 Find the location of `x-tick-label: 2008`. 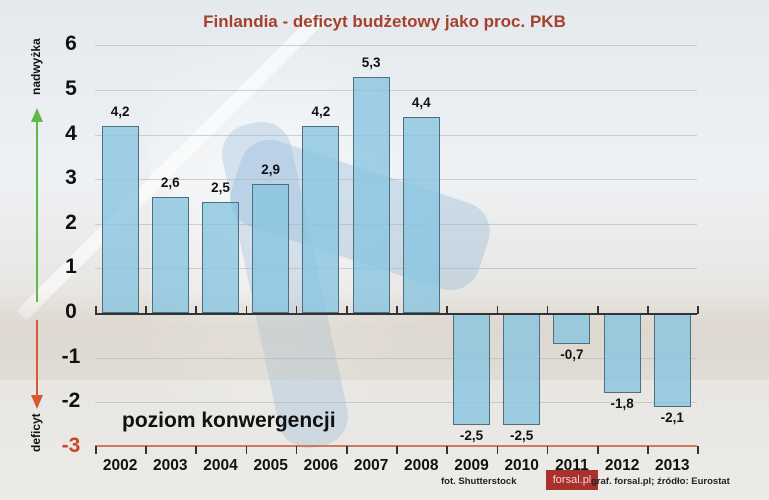

x-tick-label: 2008 is located at coordinates (421, 465).